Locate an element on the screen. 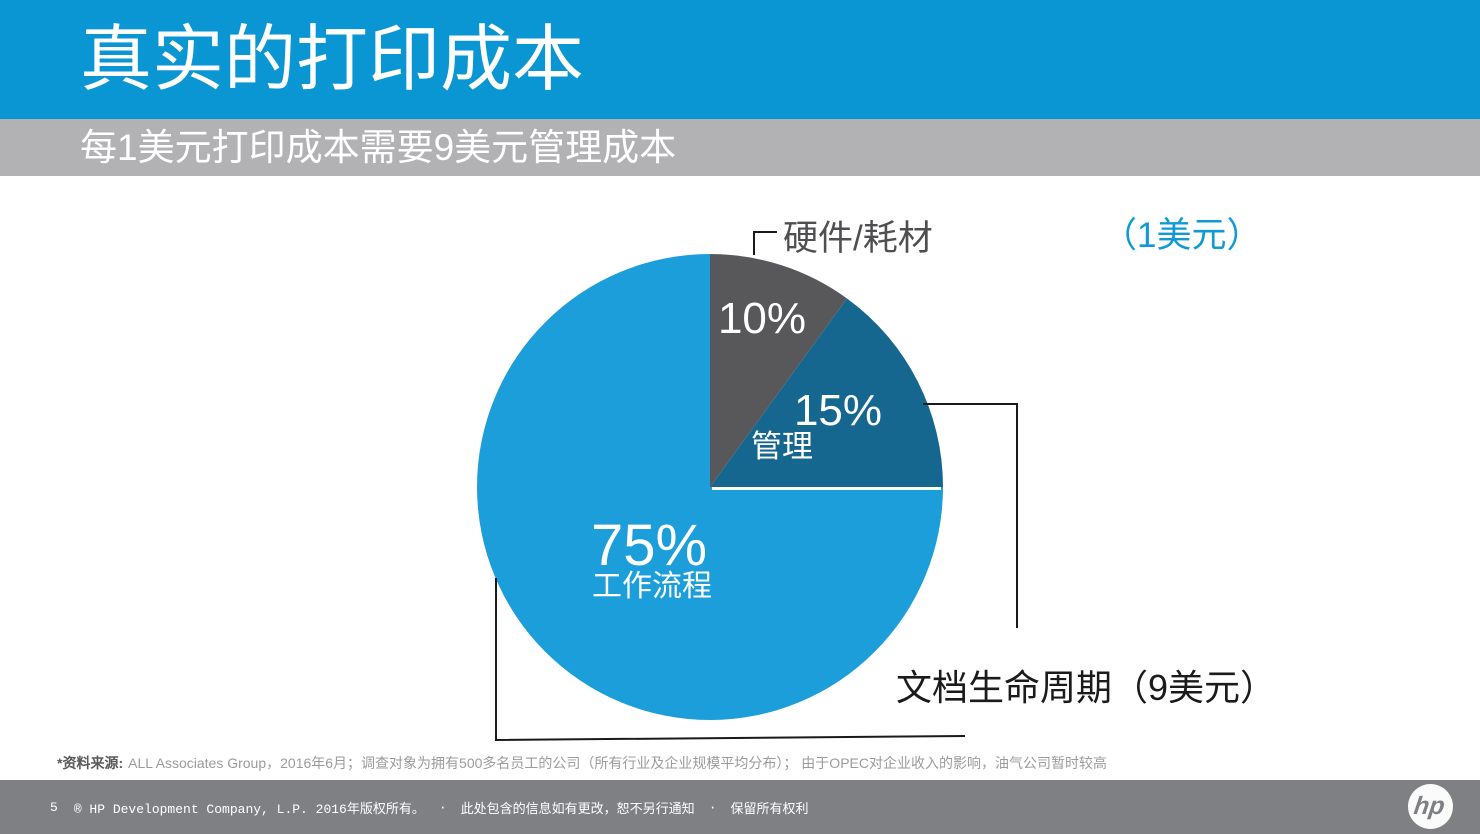 This screenshot has width=1480, height=834. slice-label-workflow-name: 工作流程 is located at coordinates (652, 586).